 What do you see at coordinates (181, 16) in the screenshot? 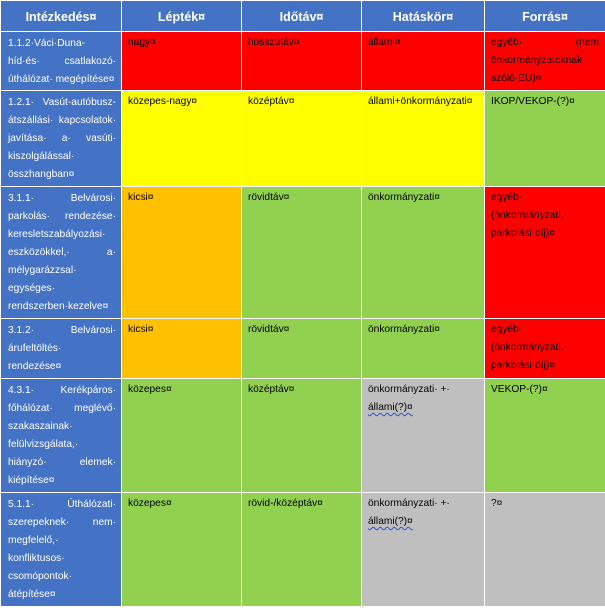
I see `header-leptek: Lépték¤` at bounding box center [181, 16].